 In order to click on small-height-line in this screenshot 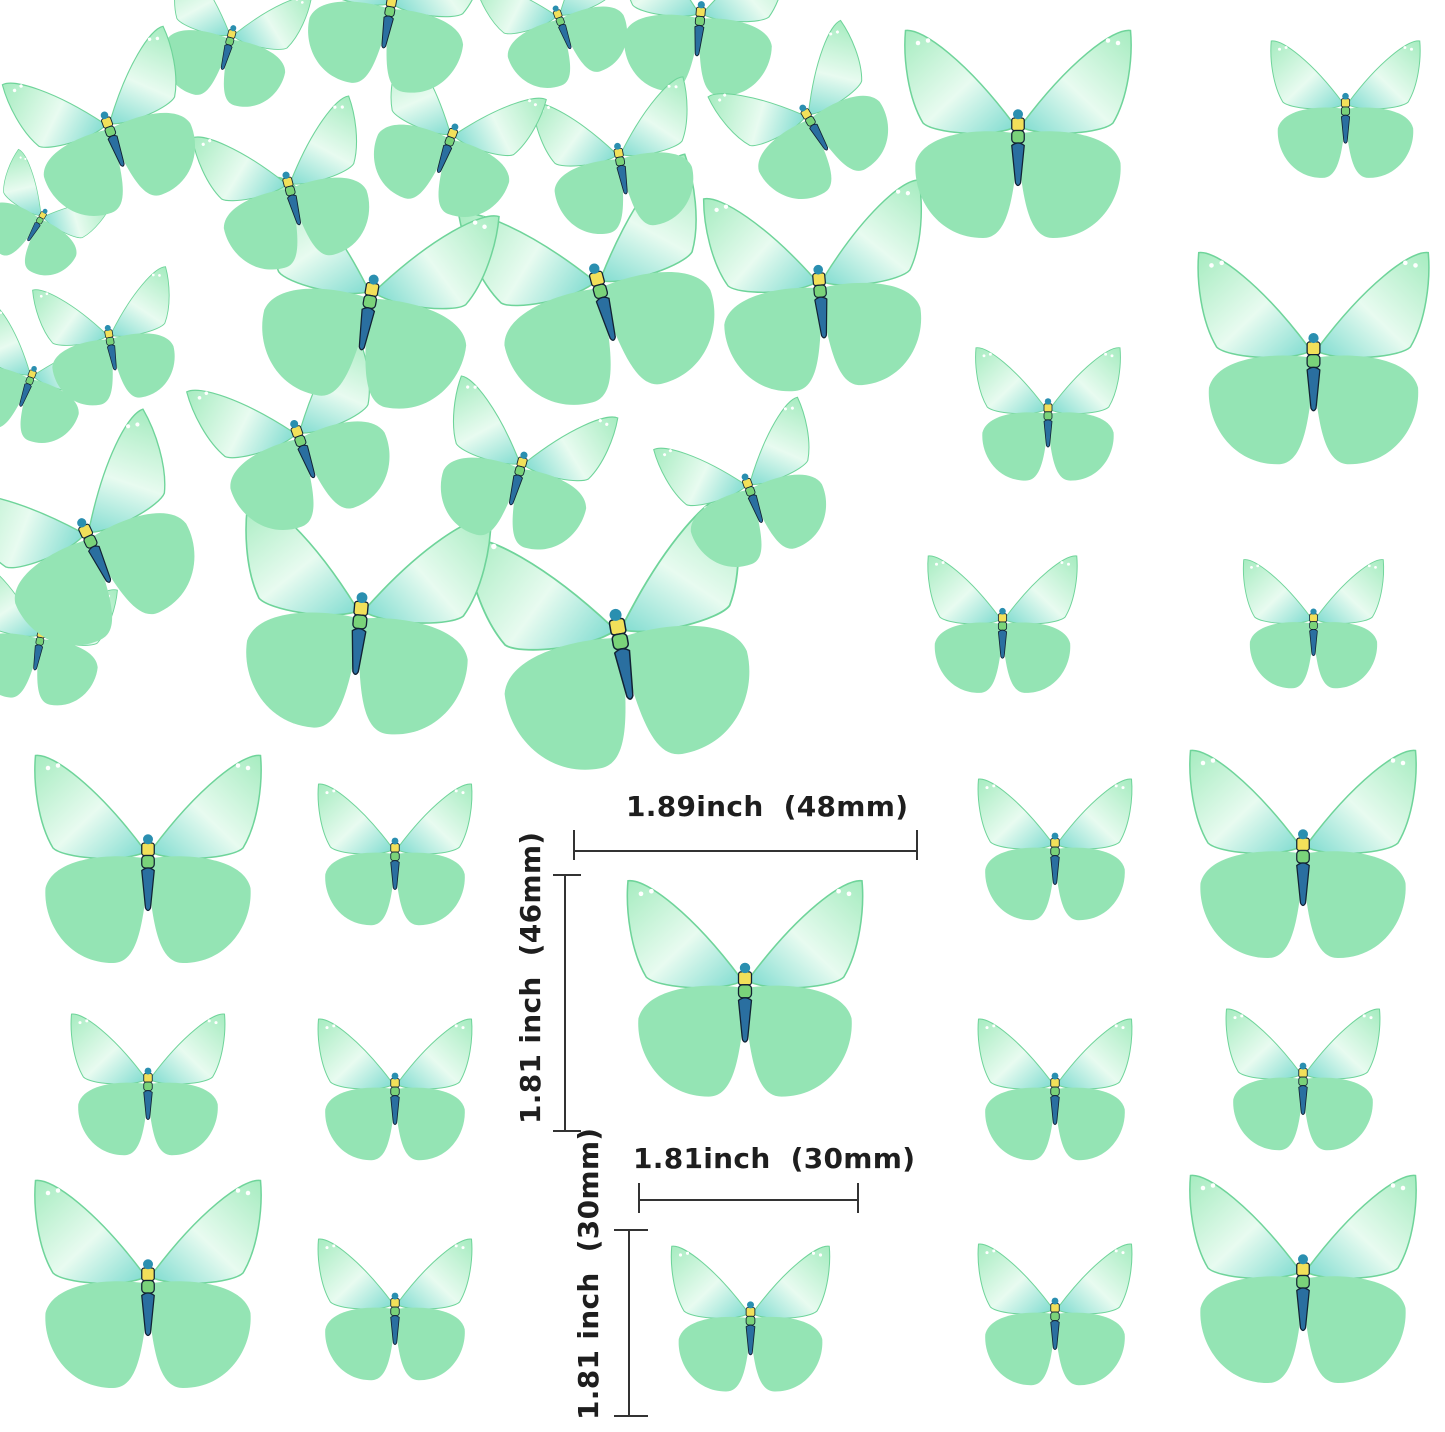, I will do `click(629, 1323)`.